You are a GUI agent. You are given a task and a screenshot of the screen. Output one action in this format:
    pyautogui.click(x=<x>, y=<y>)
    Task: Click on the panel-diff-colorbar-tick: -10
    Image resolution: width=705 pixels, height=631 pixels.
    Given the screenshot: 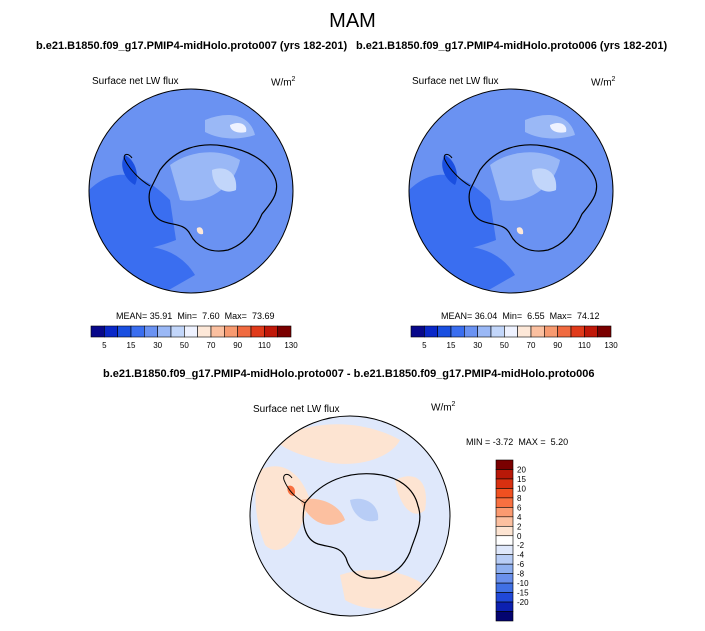 What is the action you would take?
    pyautogui.click(x=523, y=583)
    